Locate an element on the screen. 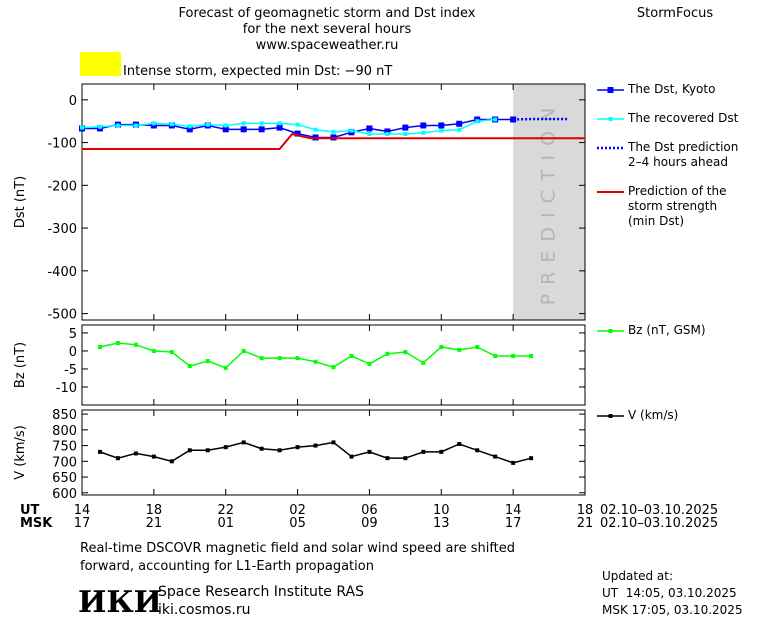 The height and width of the screenshot is (620, 760). x-tick-label: 14 is located at coordinates (82, 510).